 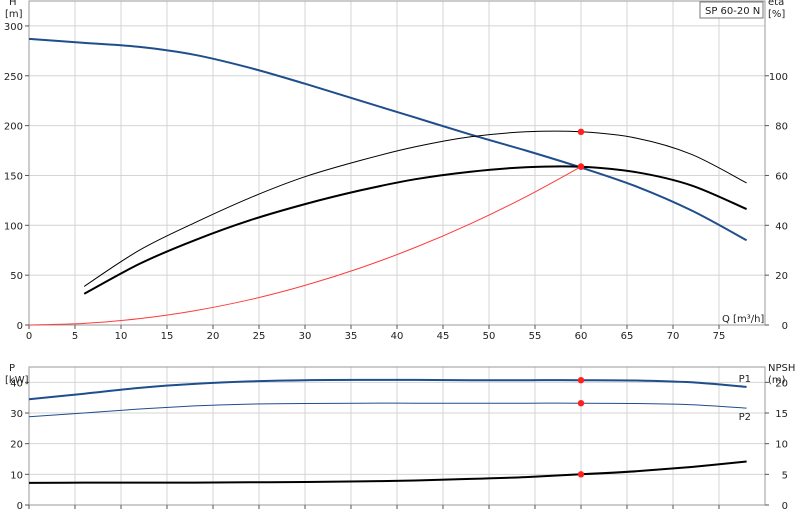 What do you see at coordinates (16, 445) in the screenshot?
I see `y-left-tick-label: 20` at bounding box center [16, 445].